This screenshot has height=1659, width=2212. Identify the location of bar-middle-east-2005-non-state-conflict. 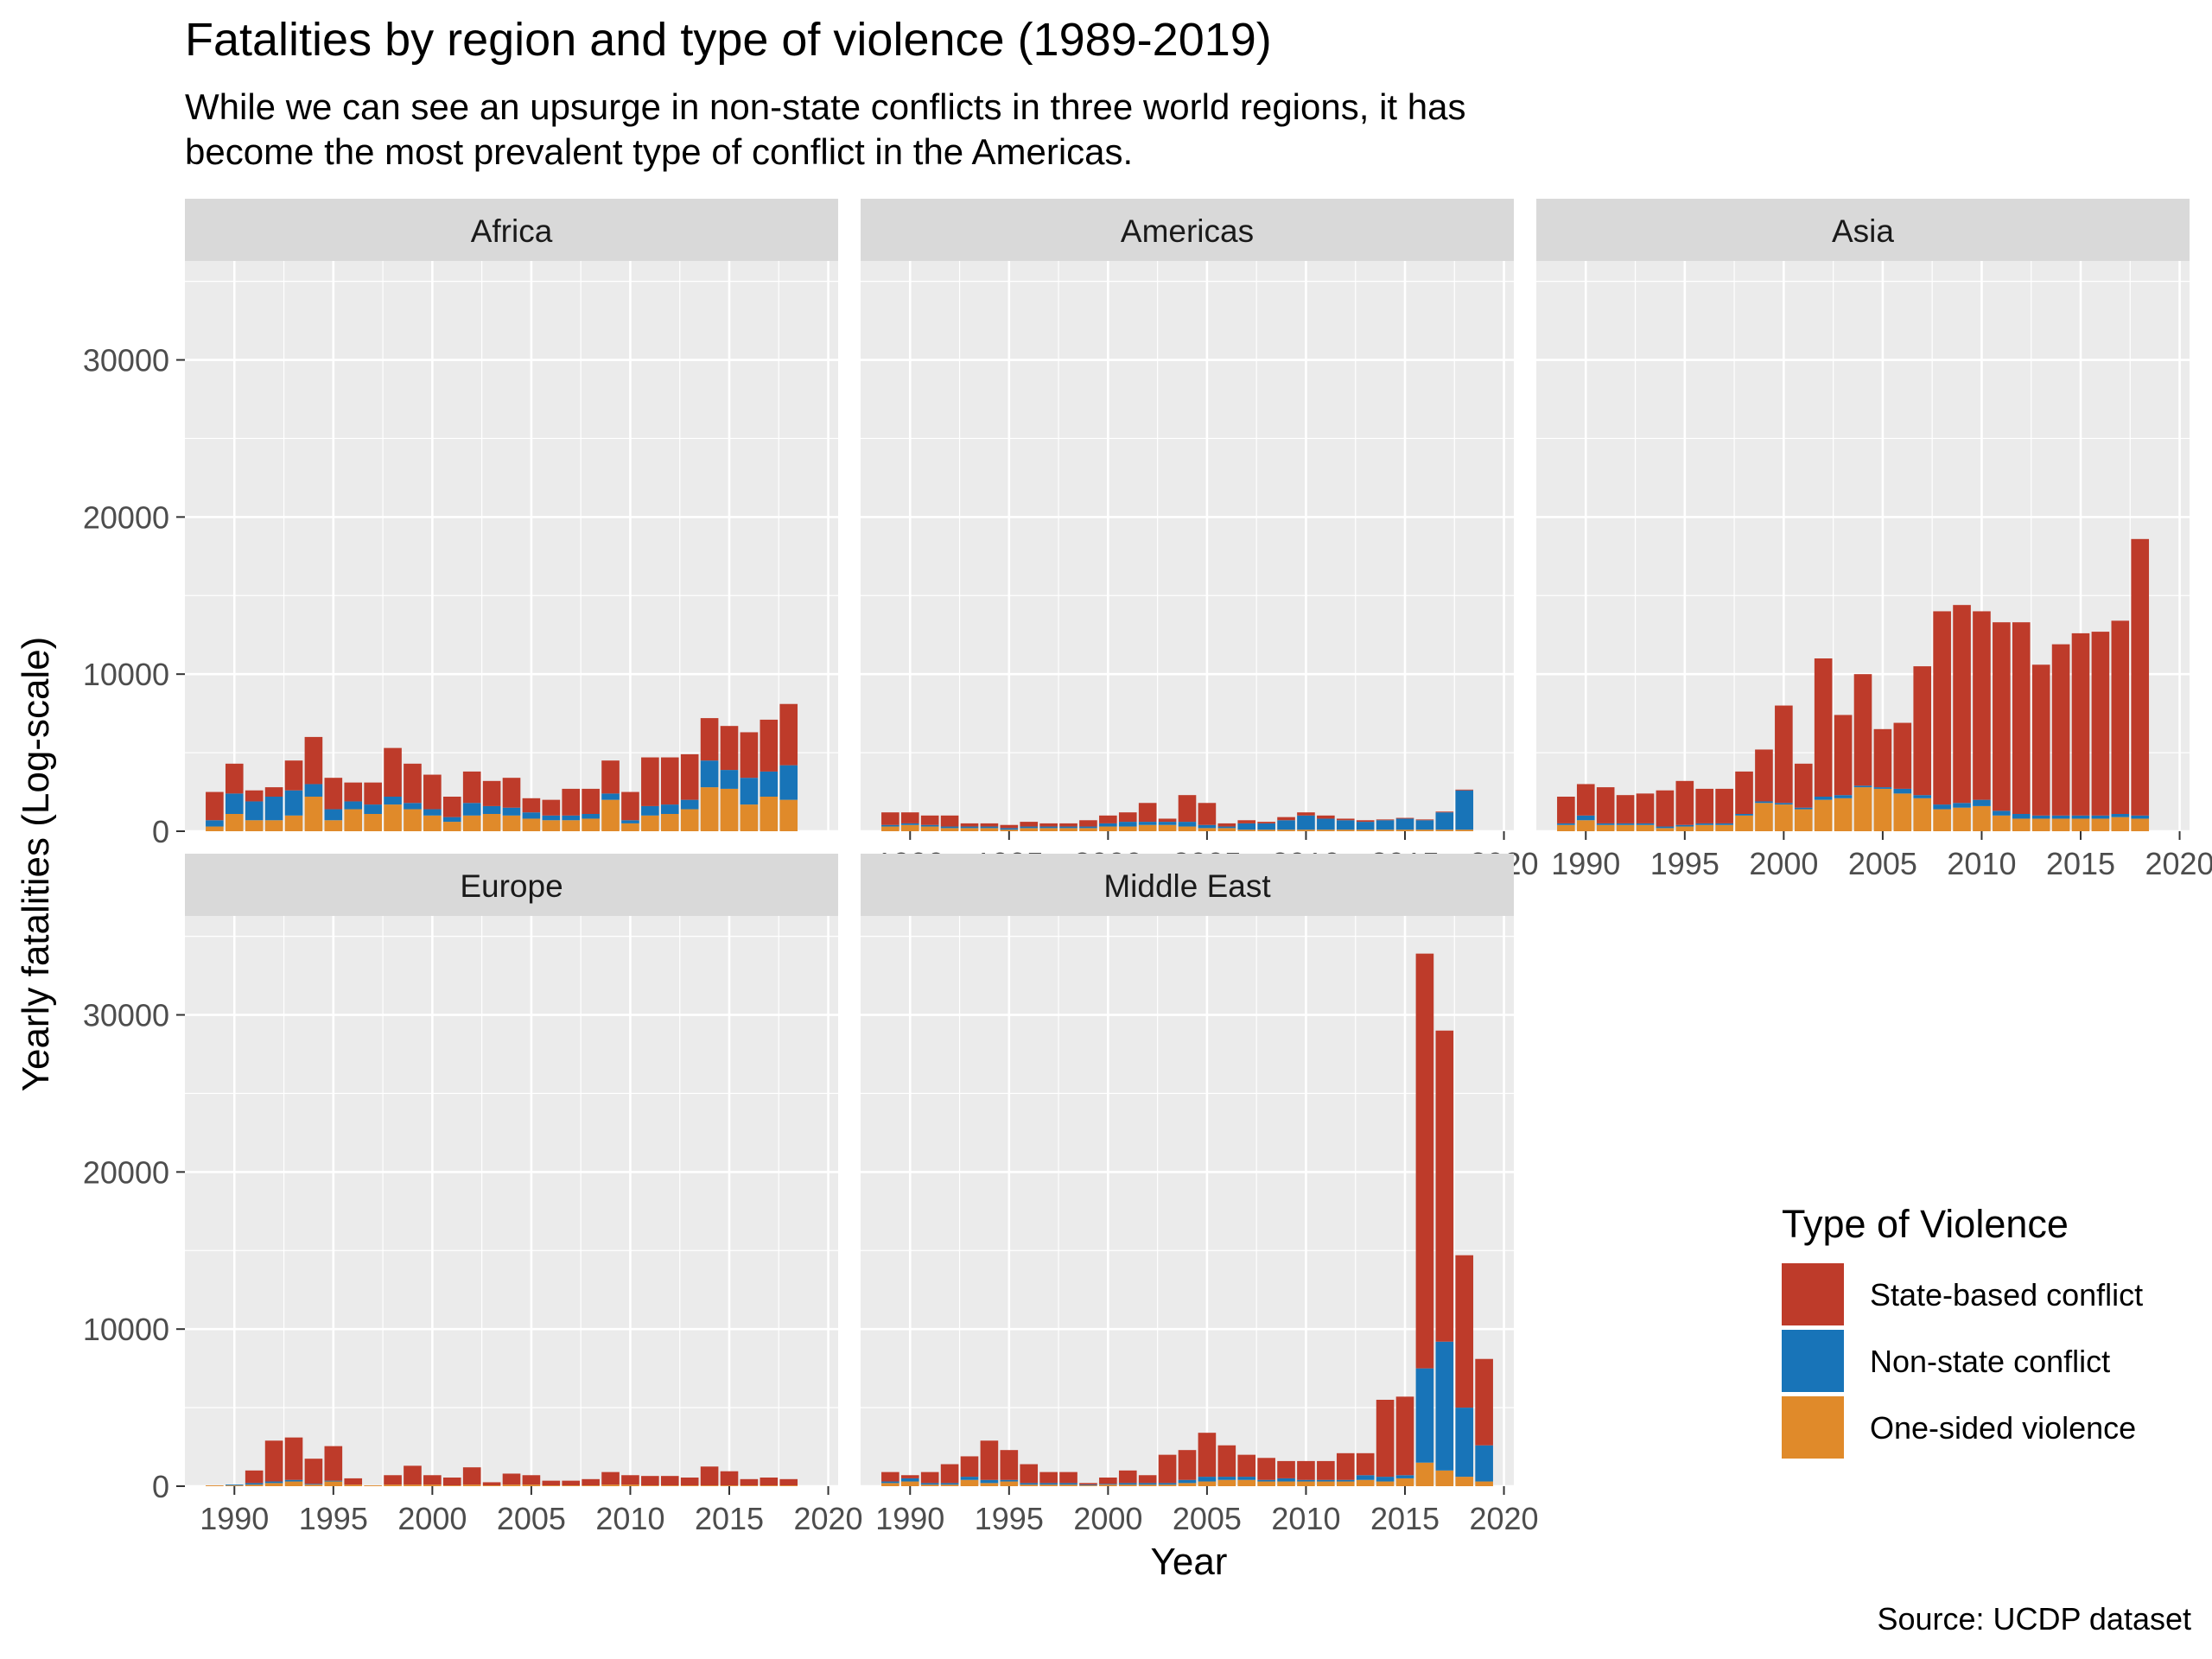
(1207, 1479).